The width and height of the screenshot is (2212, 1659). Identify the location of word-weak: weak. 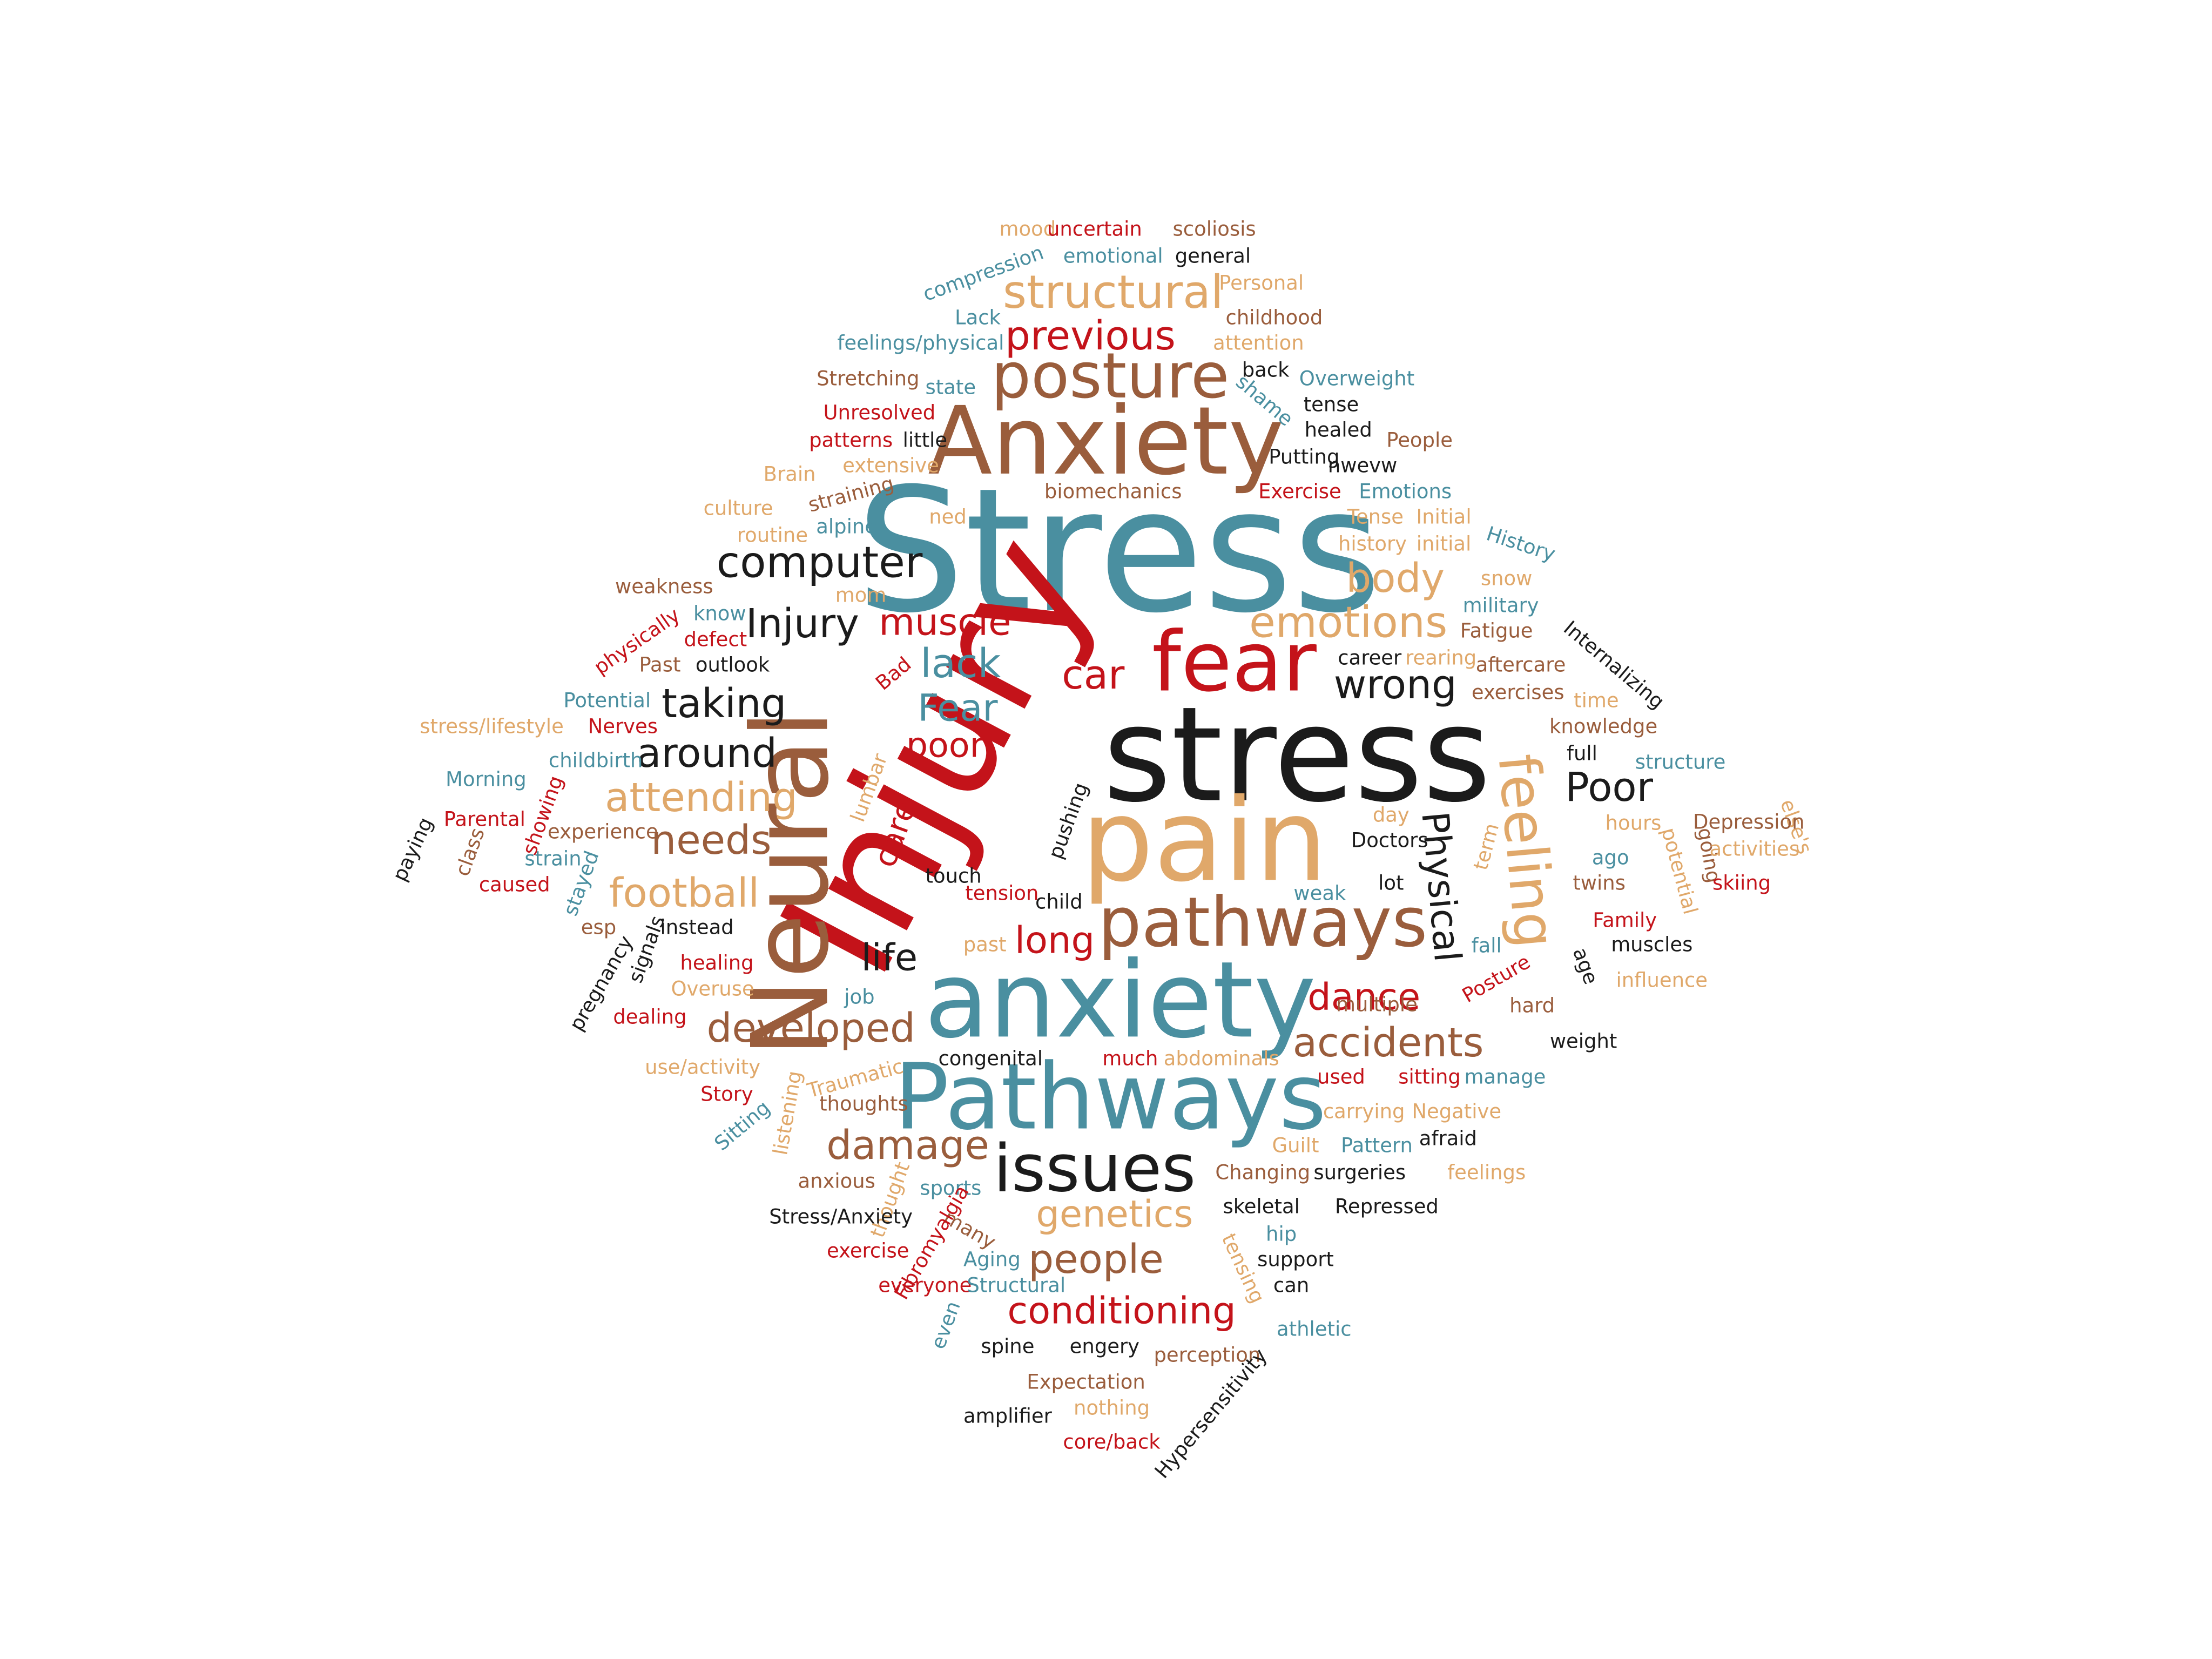
(1319, 893).